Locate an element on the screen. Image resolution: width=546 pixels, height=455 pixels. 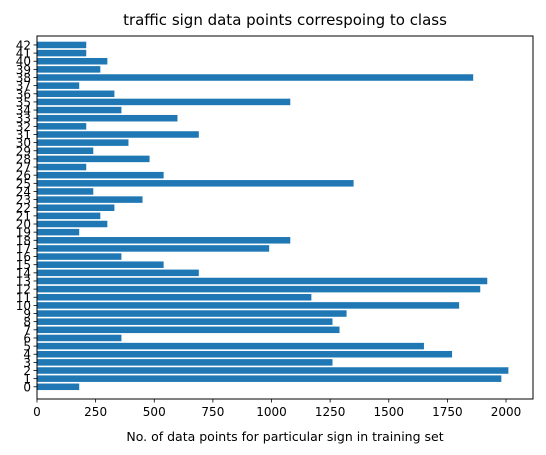
y-tick-label: 26 is located at coordinates (23, 176).